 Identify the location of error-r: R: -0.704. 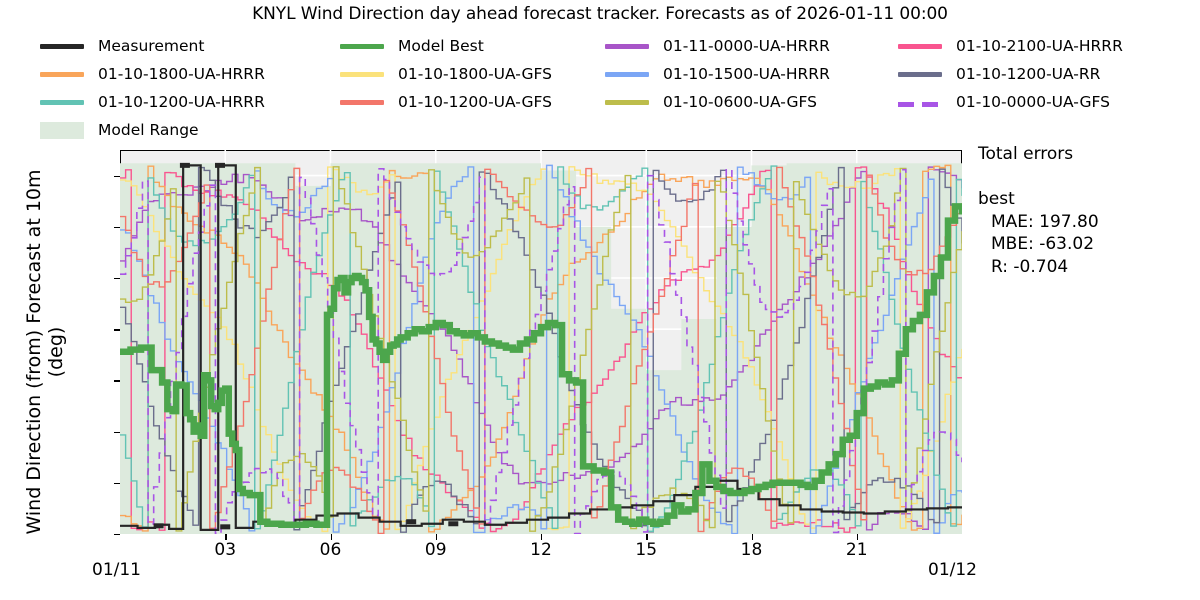
(1030, 266).